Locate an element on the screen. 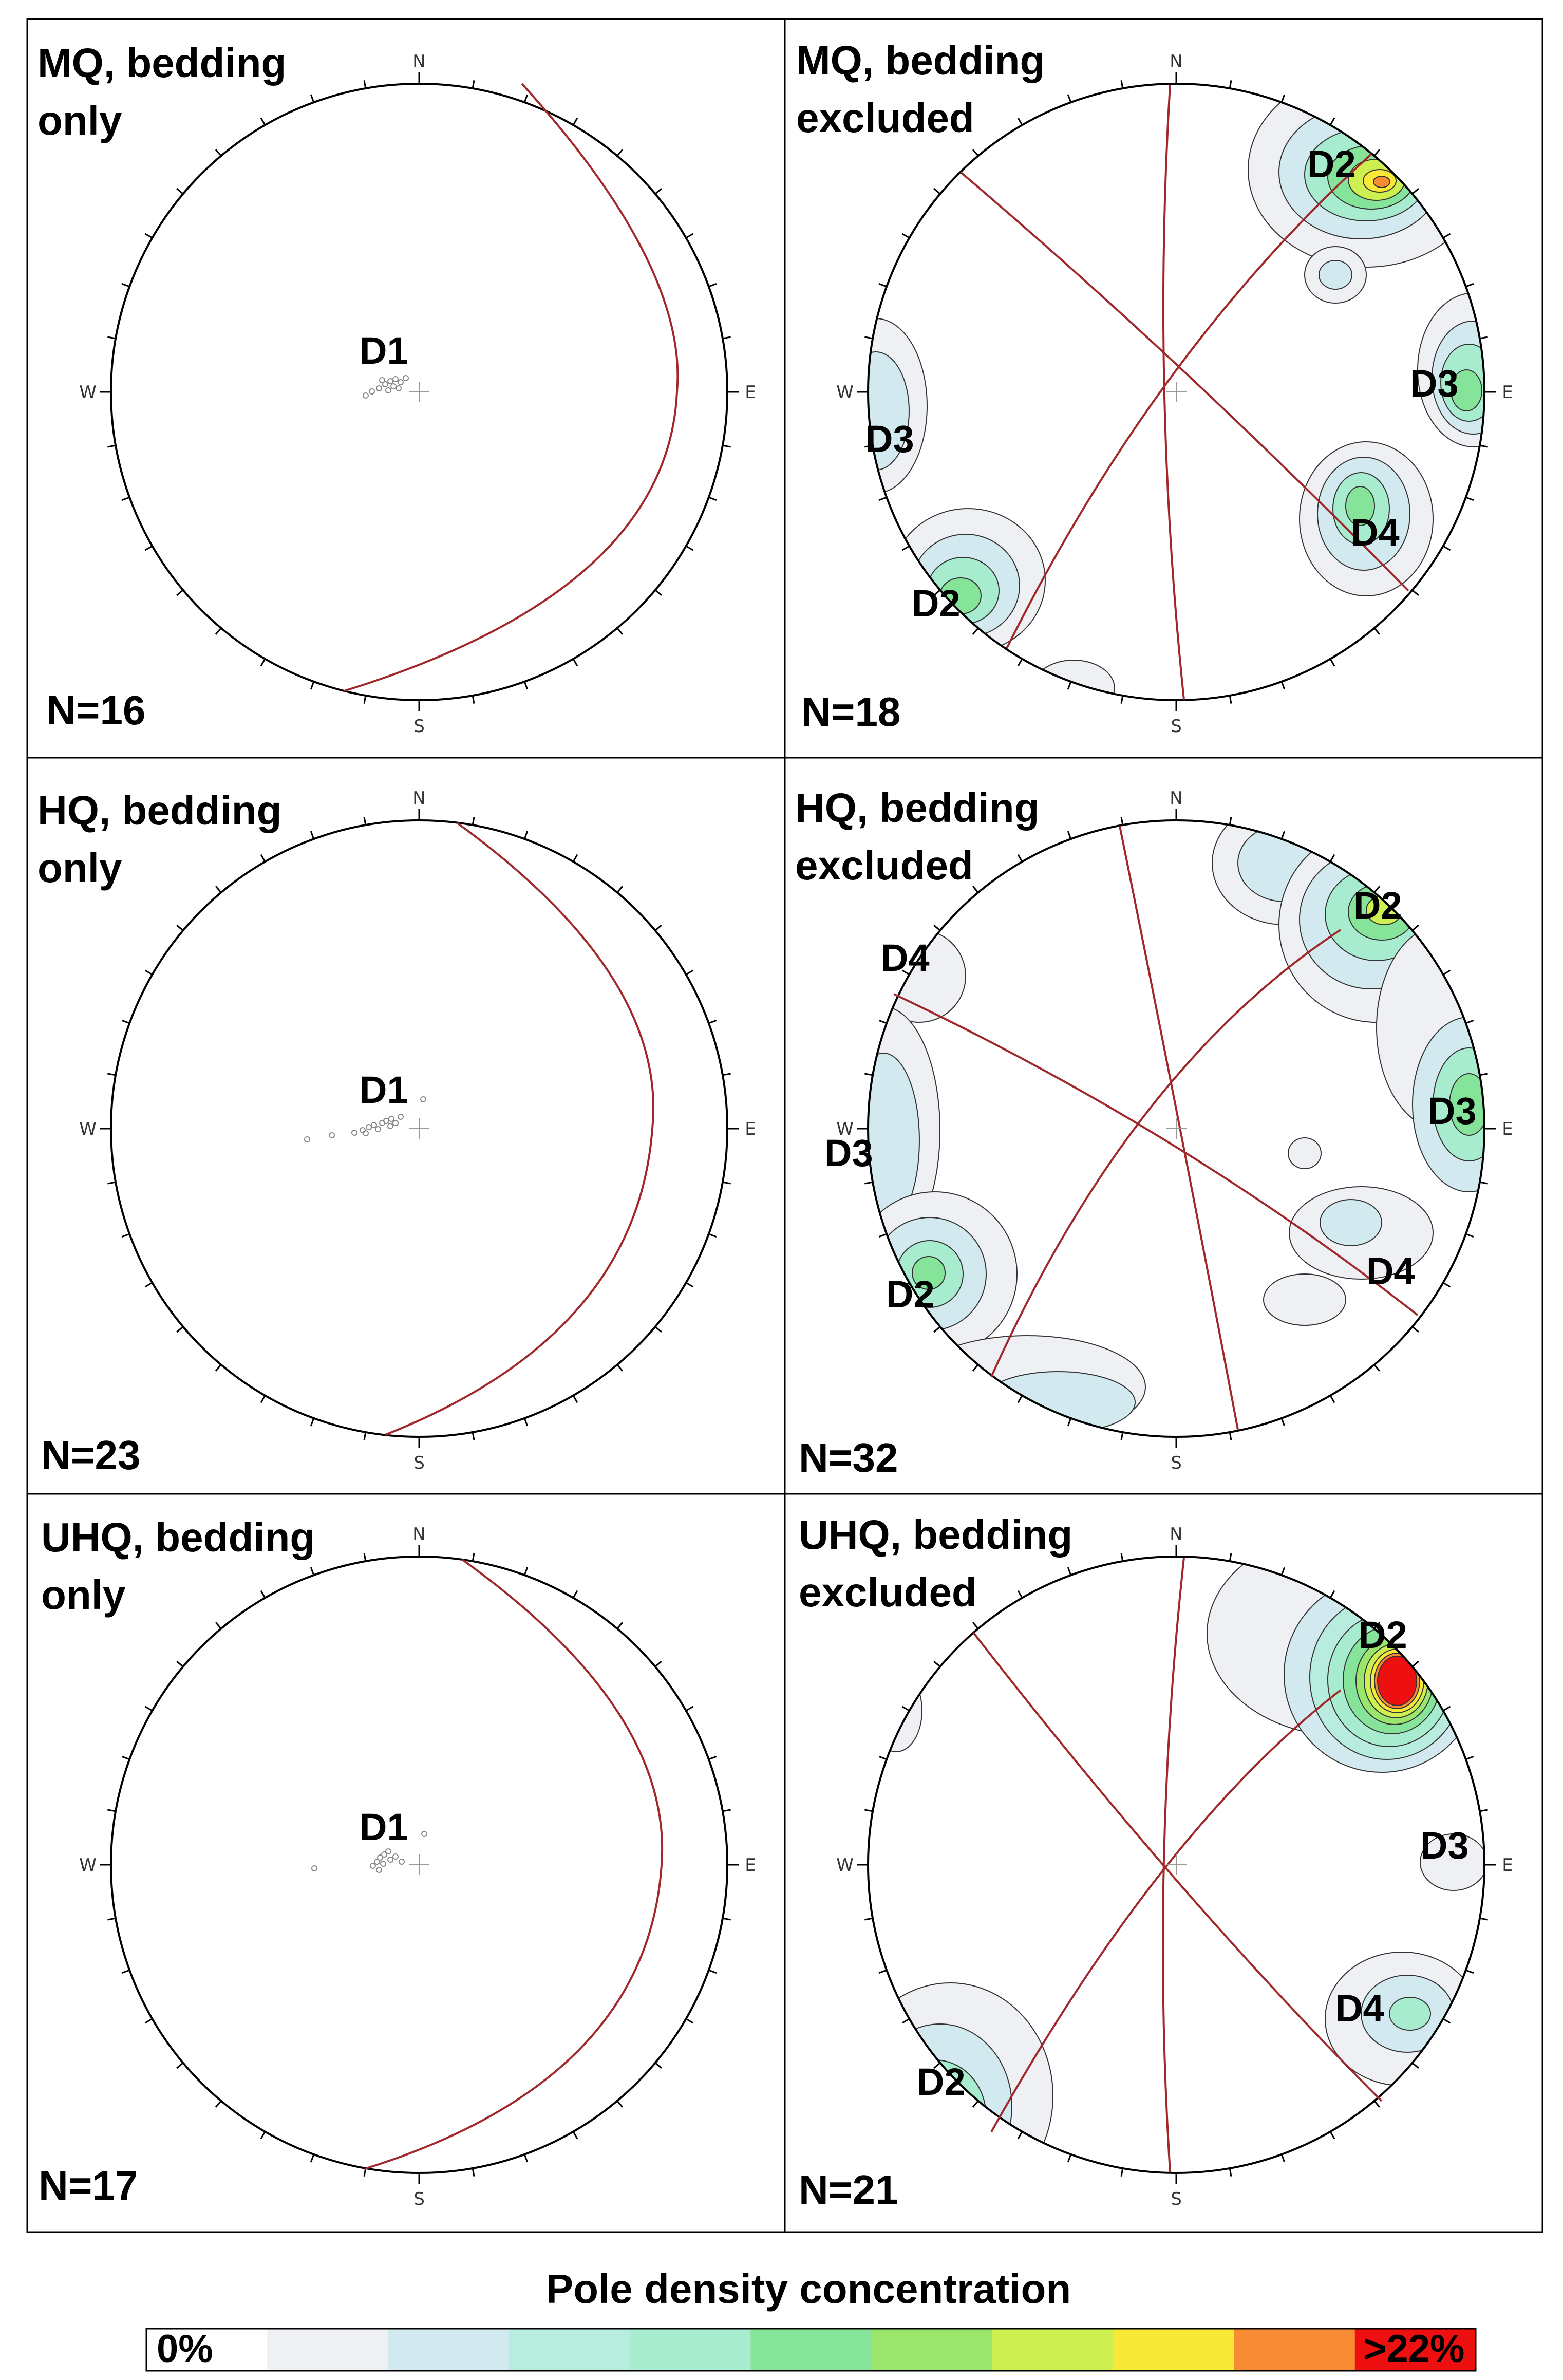 Image resolution: width=1563 pixels, height=2380 pixels. panel-hq-bedding-excluded: HQ, bedding excluded is located at coordinates (1145, 1133).